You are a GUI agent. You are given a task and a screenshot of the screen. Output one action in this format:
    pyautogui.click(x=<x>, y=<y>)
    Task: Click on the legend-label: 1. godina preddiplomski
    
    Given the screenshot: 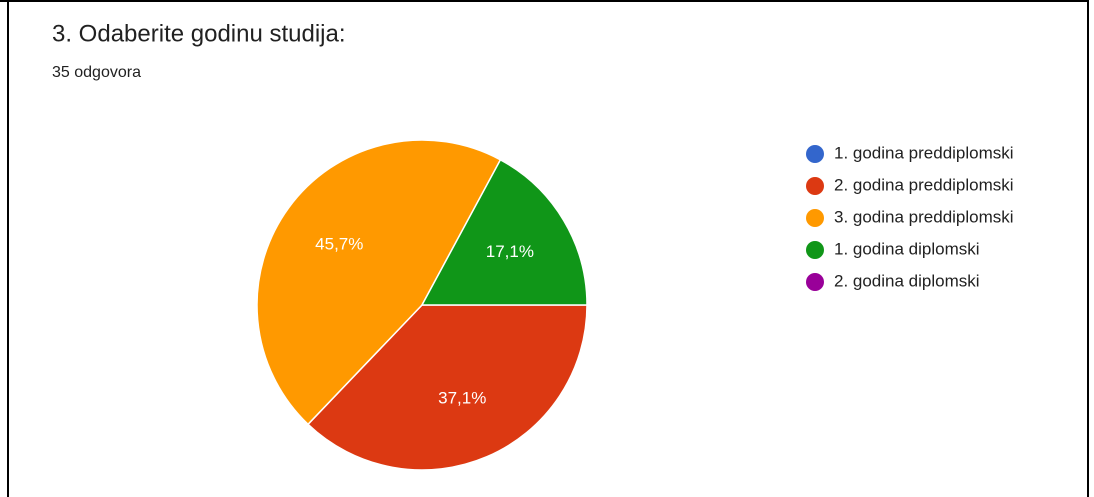 What is the action you would take?
    pyautogui.click(x=924, y=152)
    